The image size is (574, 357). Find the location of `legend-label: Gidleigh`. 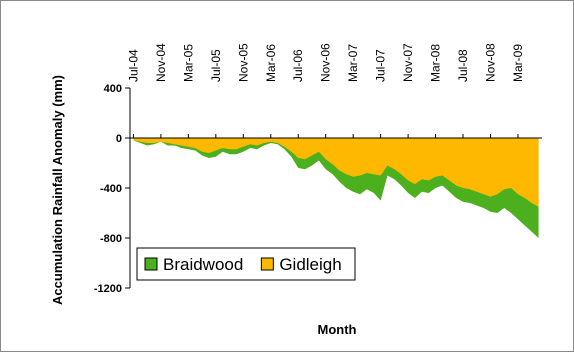

legend-label: Gidleigh is located at coordinates (310, 264).